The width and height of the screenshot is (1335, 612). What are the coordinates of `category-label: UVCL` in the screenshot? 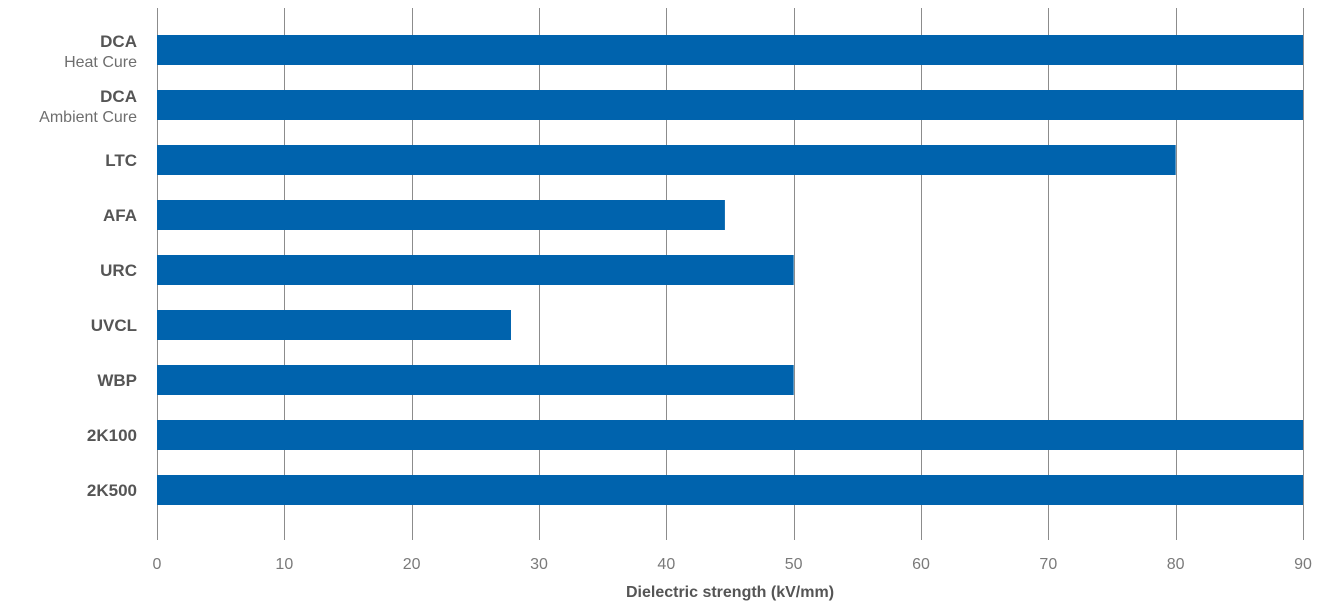 It's located at (114, 325).